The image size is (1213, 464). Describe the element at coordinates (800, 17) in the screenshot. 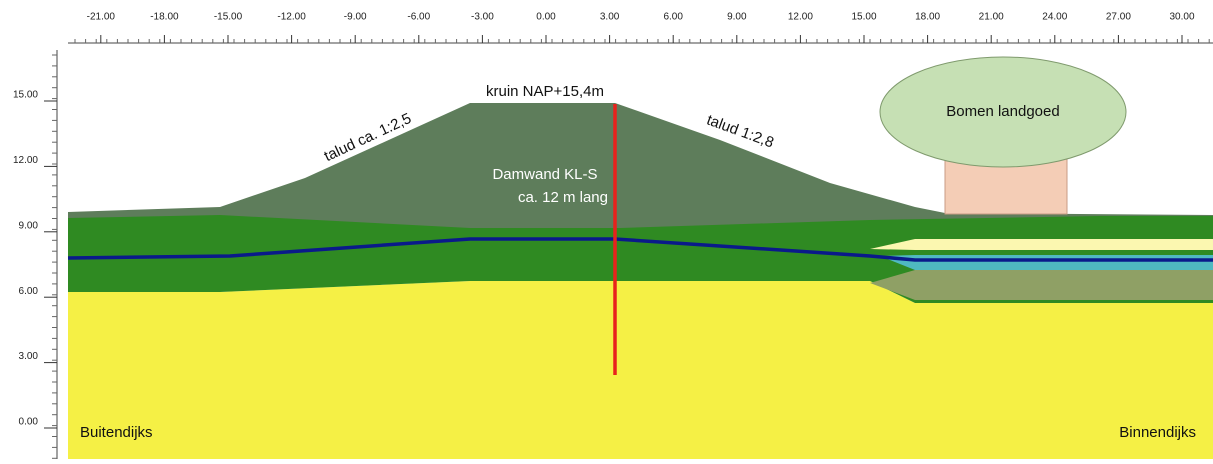

I see `x-tick-label: 12.00` at that location.